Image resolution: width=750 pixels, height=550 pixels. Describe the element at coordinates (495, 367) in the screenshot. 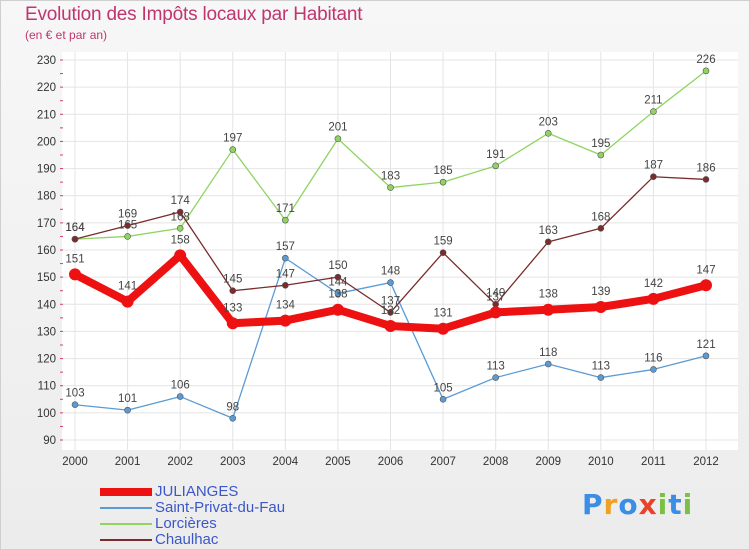

I see `data-label: 113` at that location.